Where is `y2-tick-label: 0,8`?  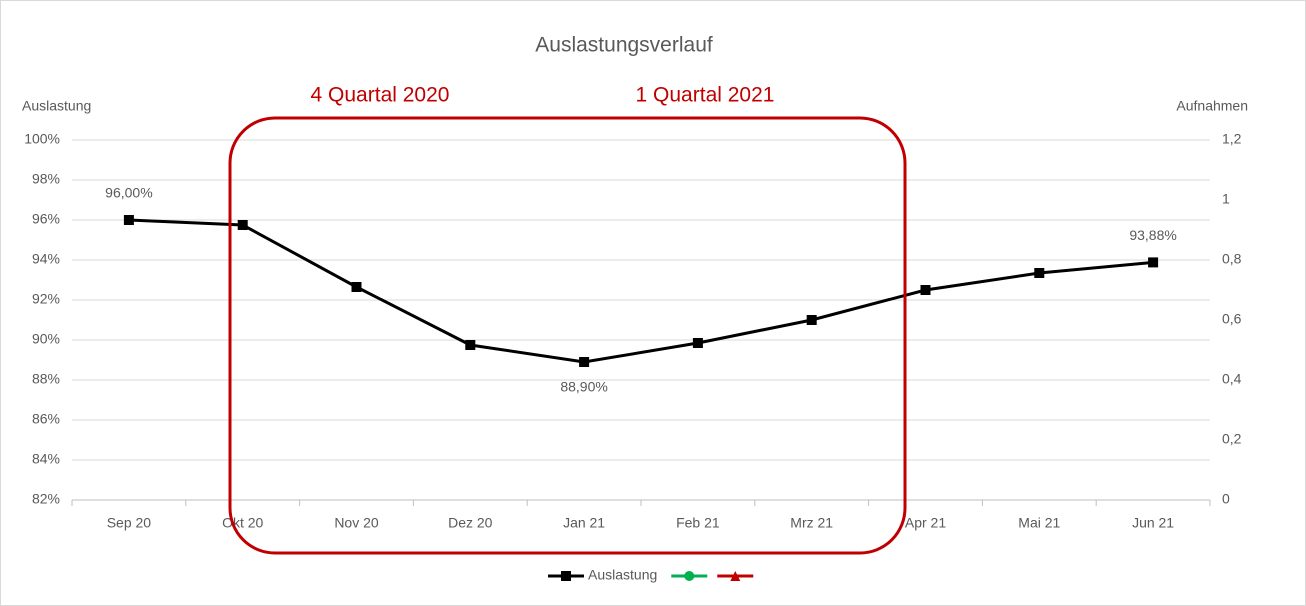 y2-tick-label: 0,8 is located at coordinates (1232, 259).